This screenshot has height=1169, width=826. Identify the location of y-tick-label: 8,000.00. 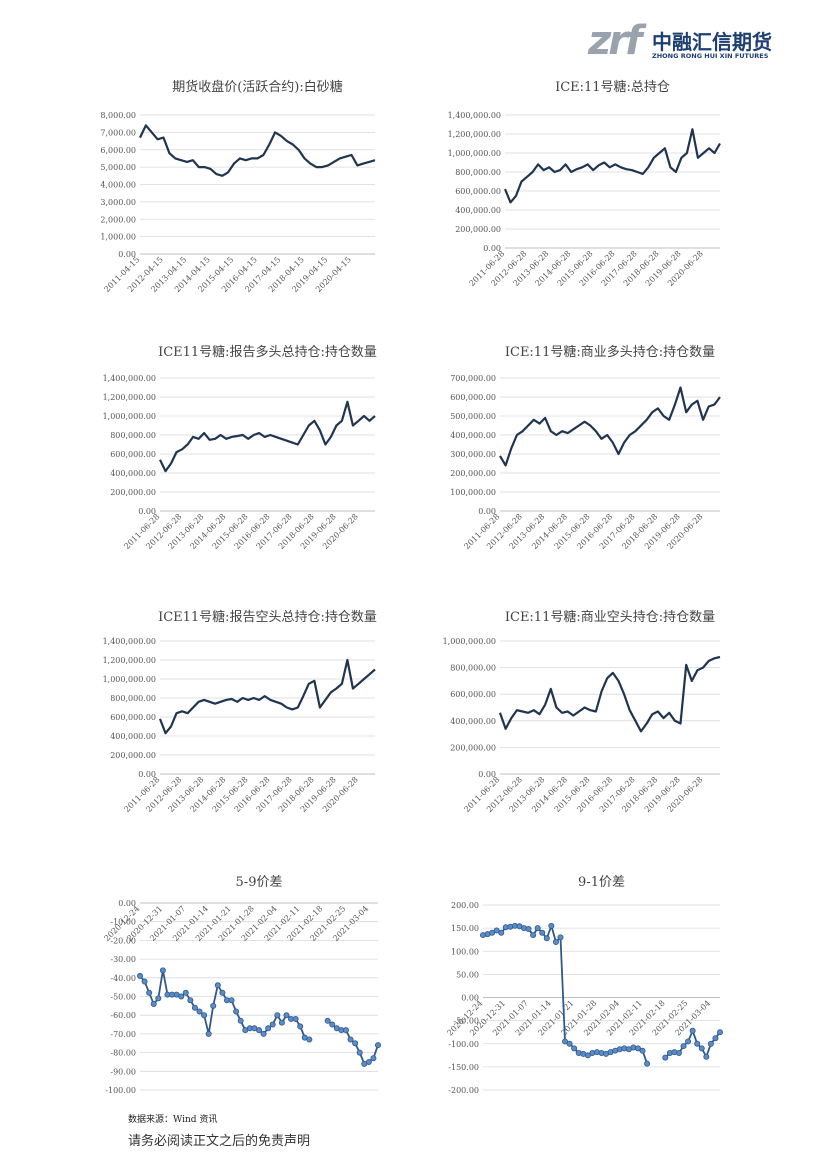
(118, 115).